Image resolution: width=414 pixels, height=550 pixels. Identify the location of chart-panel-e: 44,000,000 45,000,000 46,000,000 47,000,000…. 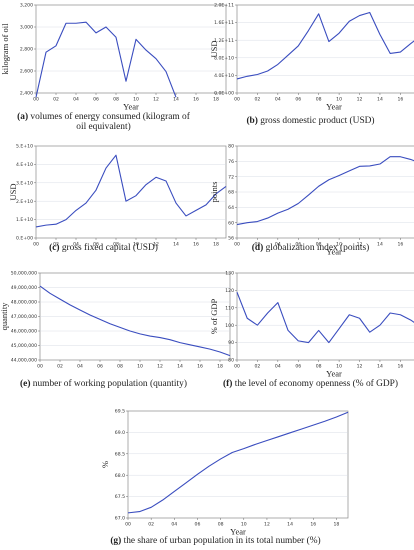
(115, 330).